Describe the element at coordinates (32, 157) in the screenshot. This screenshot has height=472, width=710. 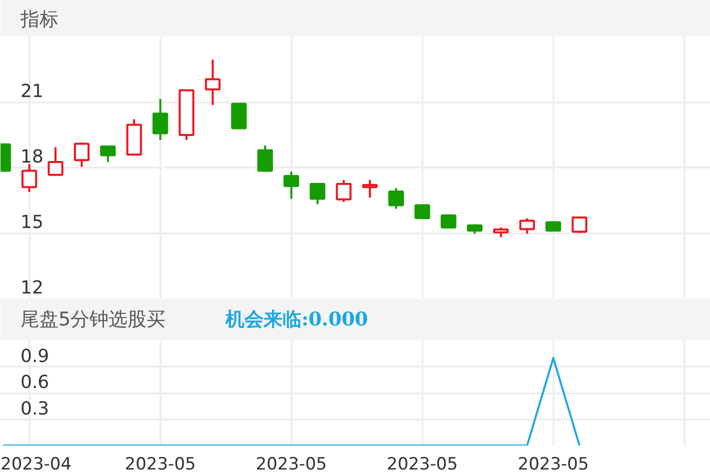
I see `y-tick-label: 18` at that location.